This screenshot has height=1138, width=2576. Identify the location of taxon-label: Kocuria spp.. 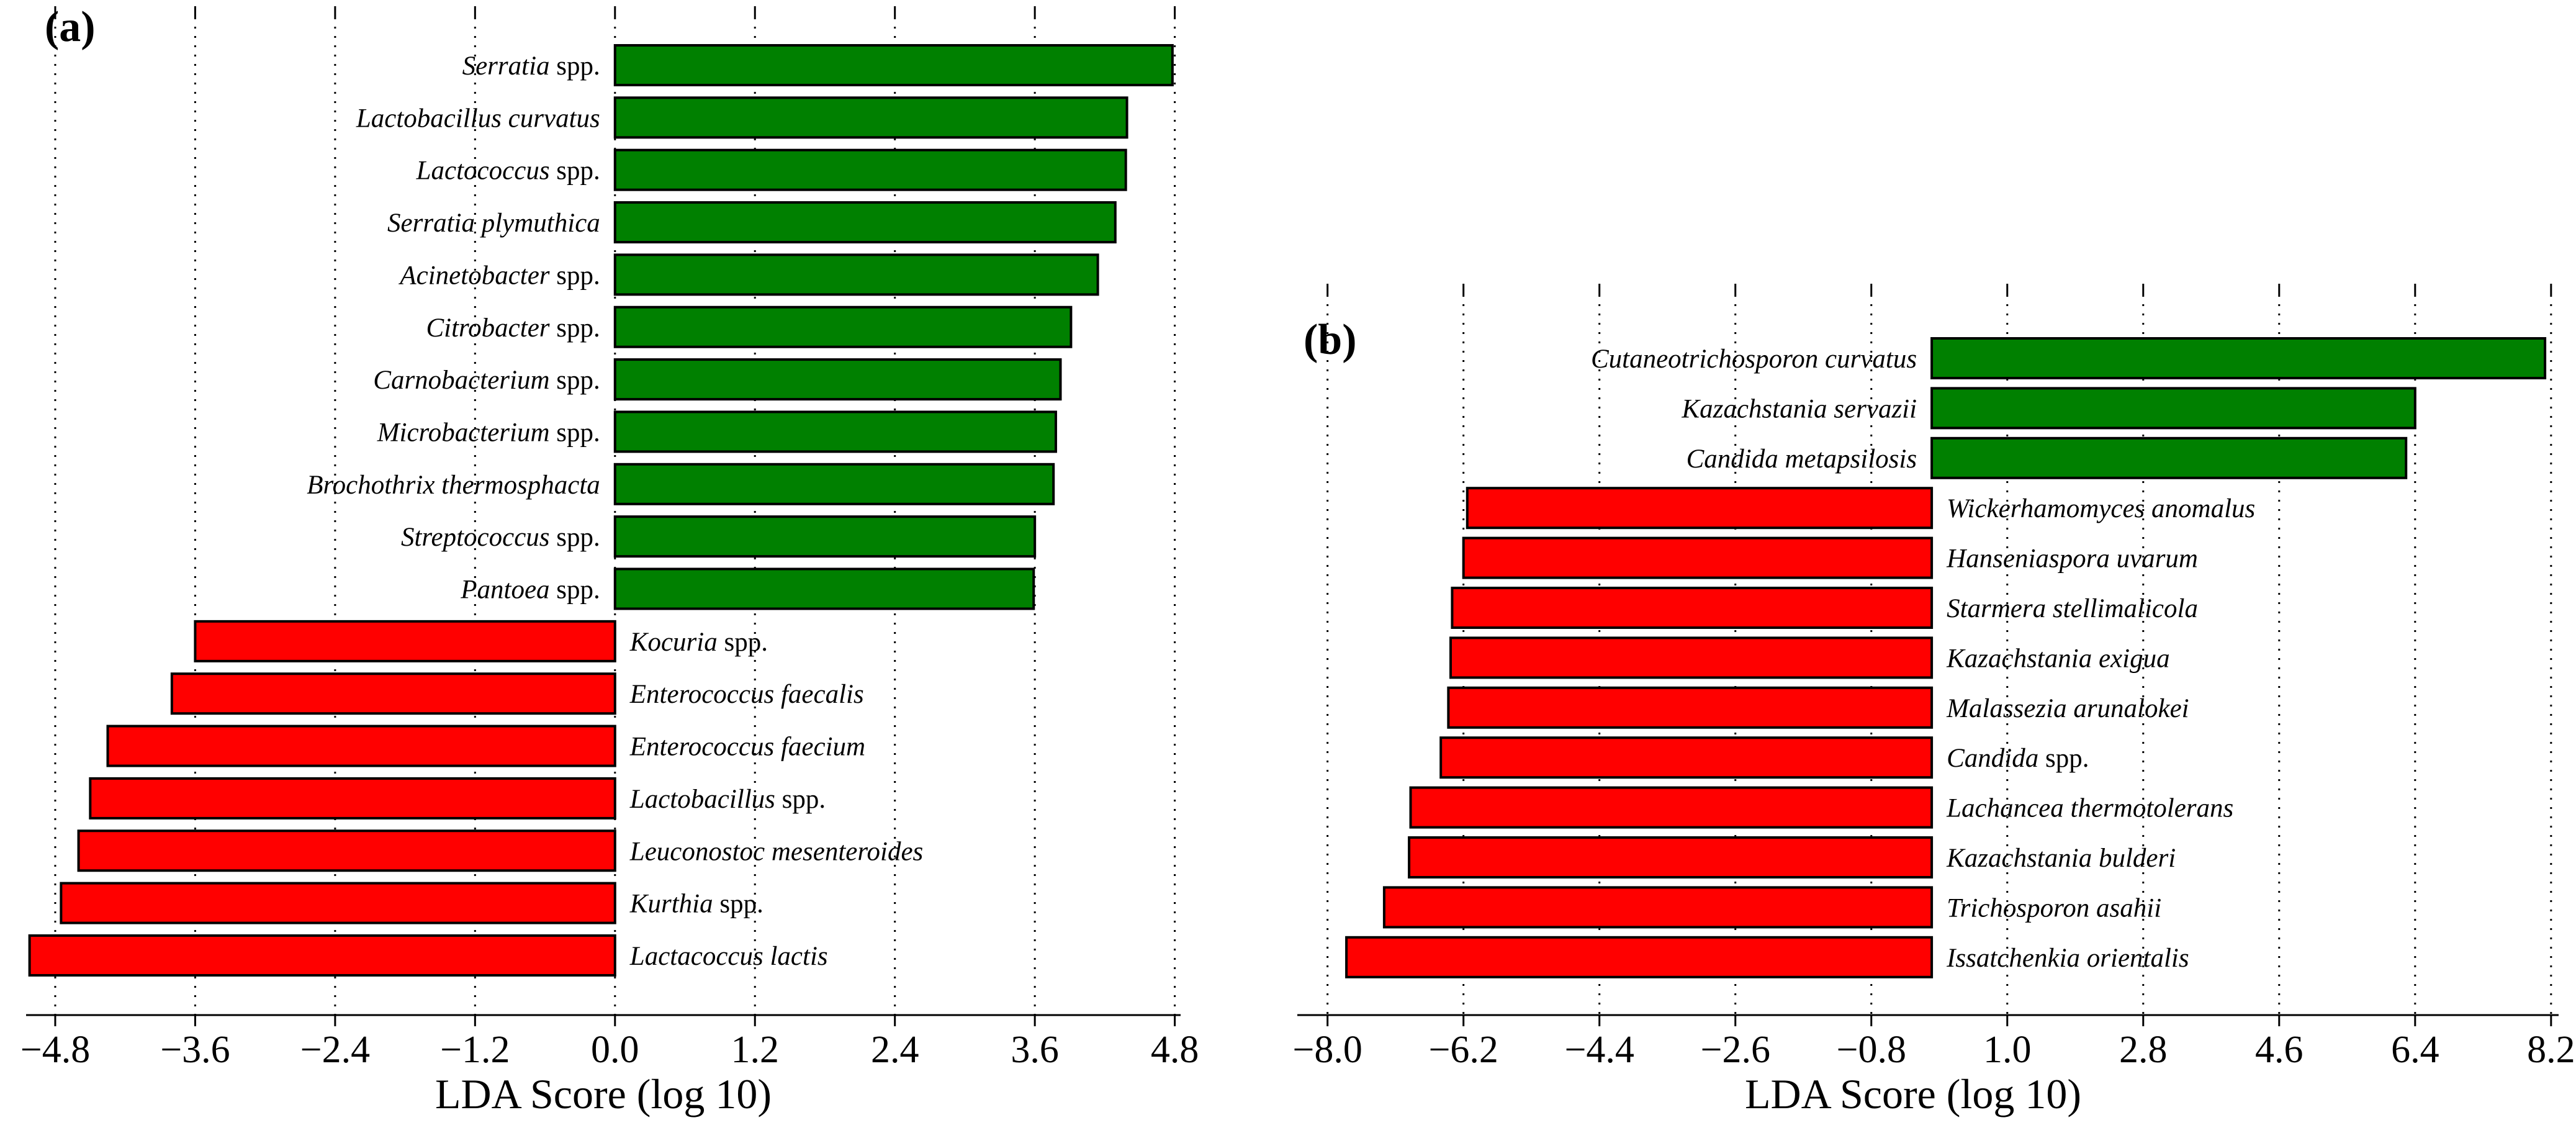
(698, 642).